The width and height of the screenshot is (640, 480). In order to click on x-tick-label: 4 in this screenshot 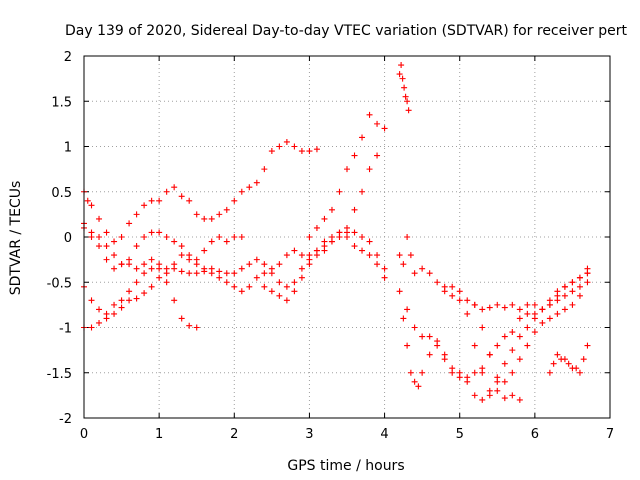, I will do `click(384, 434)`.